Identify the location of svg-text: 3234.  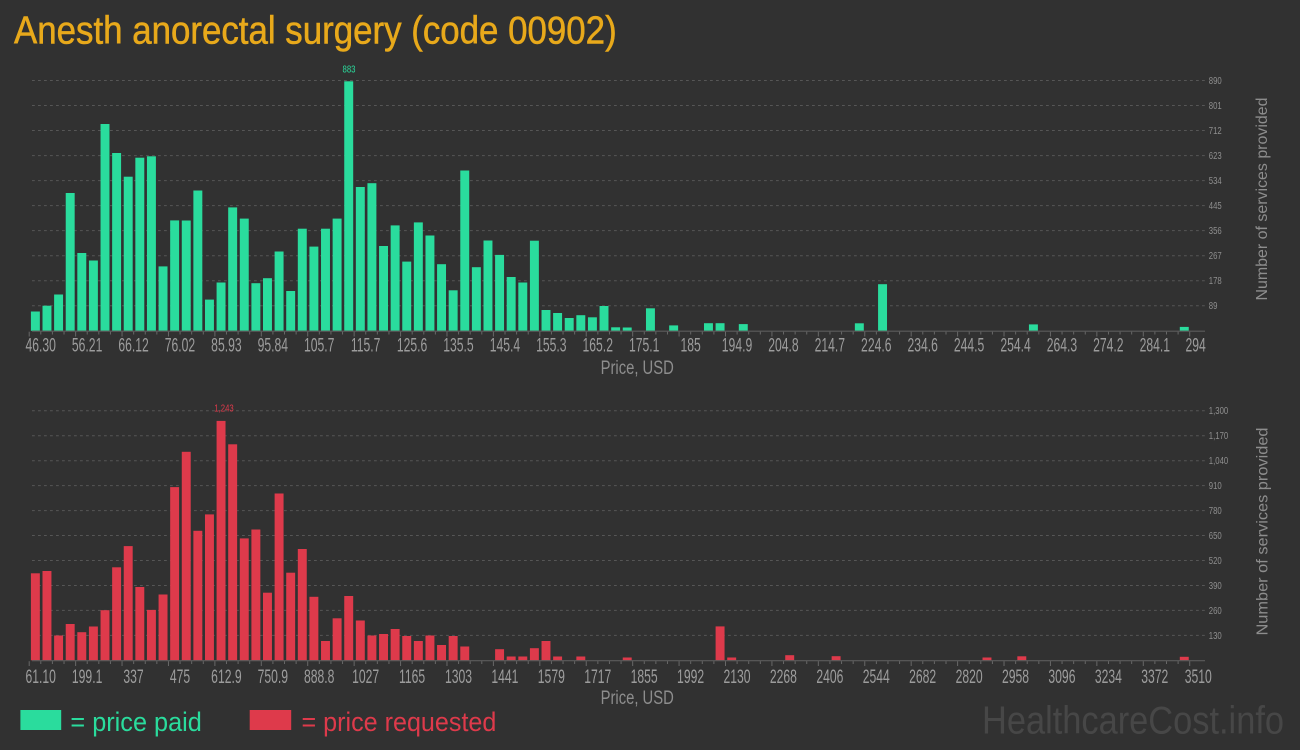
(1108, 678).